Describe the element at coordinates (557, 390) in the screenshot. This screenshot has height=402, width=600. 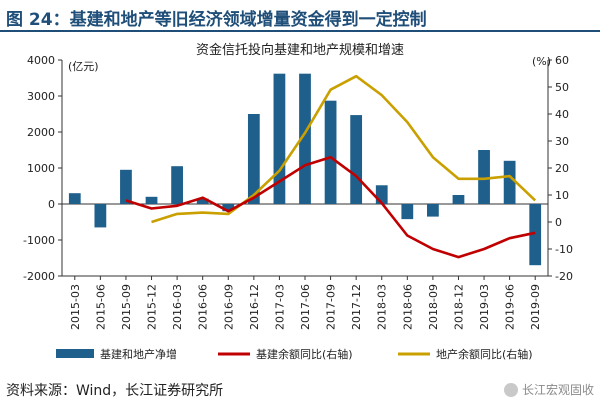
I see `watermark-text: 长江宏观固收` at that location.